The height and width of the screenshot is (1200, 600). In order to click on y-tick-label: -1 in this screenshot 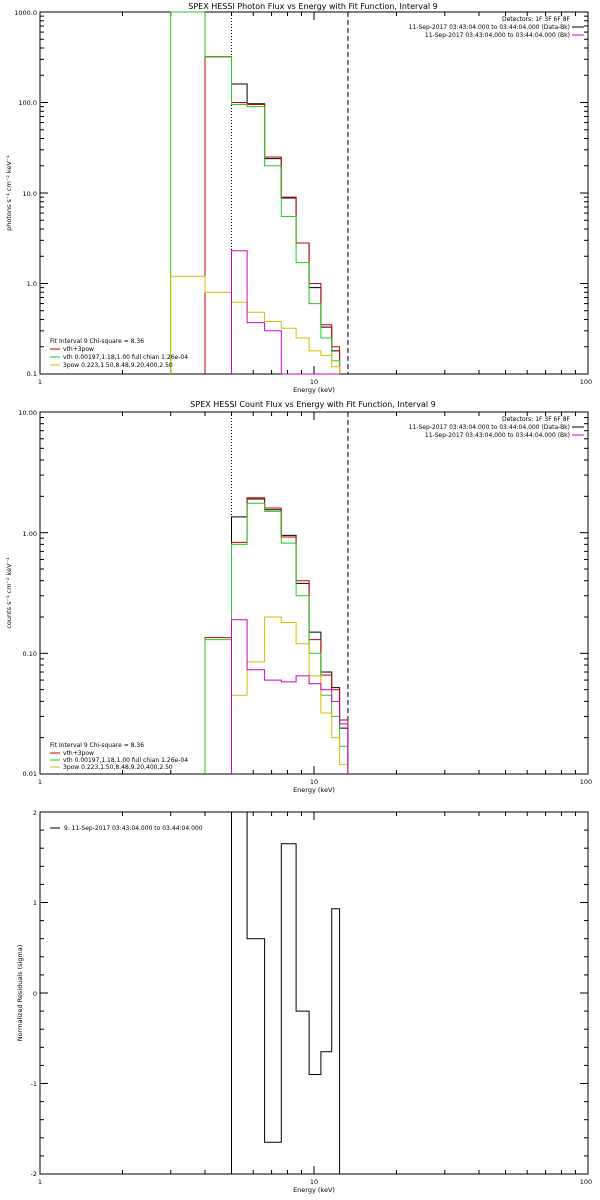, I will do `click(34, 1084)`.